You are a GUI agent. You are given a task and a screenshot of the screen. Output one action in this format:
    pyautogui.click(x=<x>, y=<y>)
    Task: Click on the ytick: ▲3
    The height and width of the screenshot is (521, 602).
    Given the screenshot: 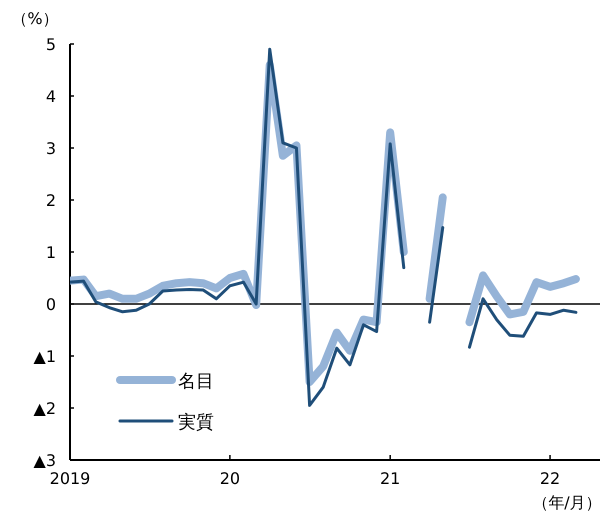 What is the action you would take?
    pyautogui.click(x=45, y=460)
    